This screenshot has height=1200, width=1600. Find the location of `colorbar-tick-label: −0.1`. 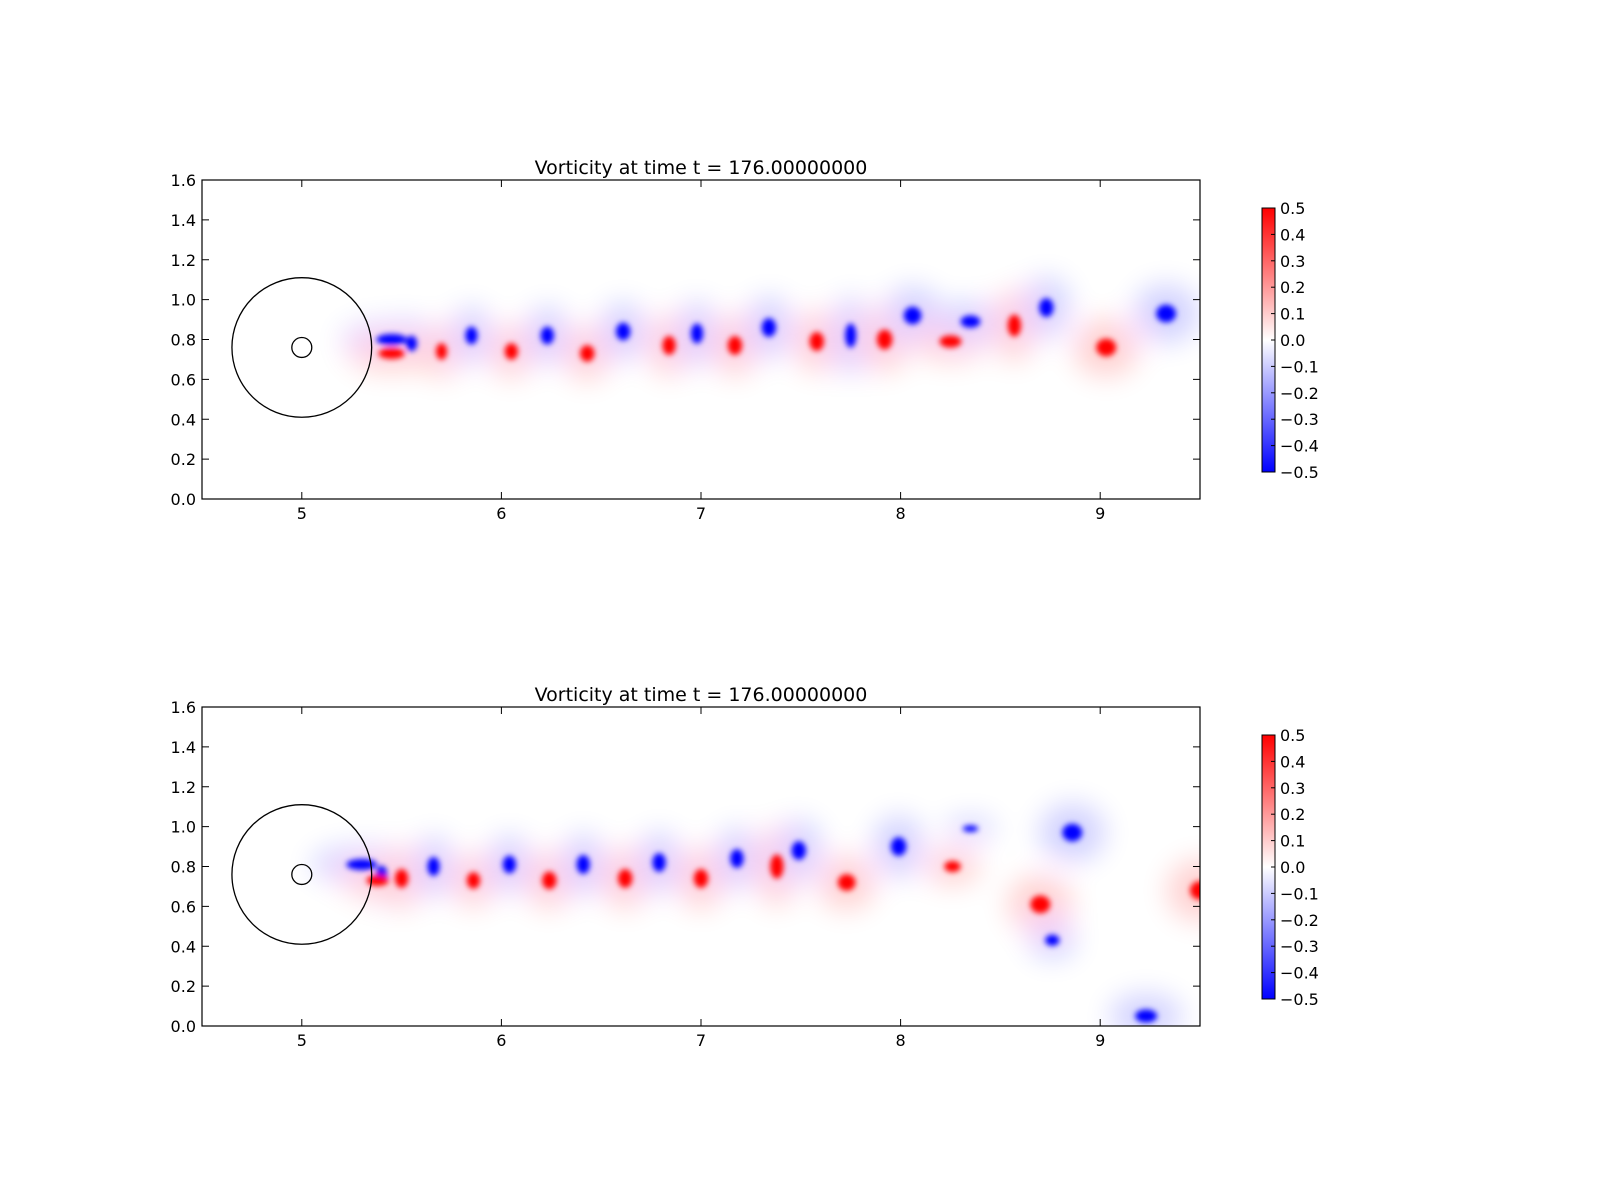

colorbar-tick-label: −0.1 is located at coordinates (1299, 366).